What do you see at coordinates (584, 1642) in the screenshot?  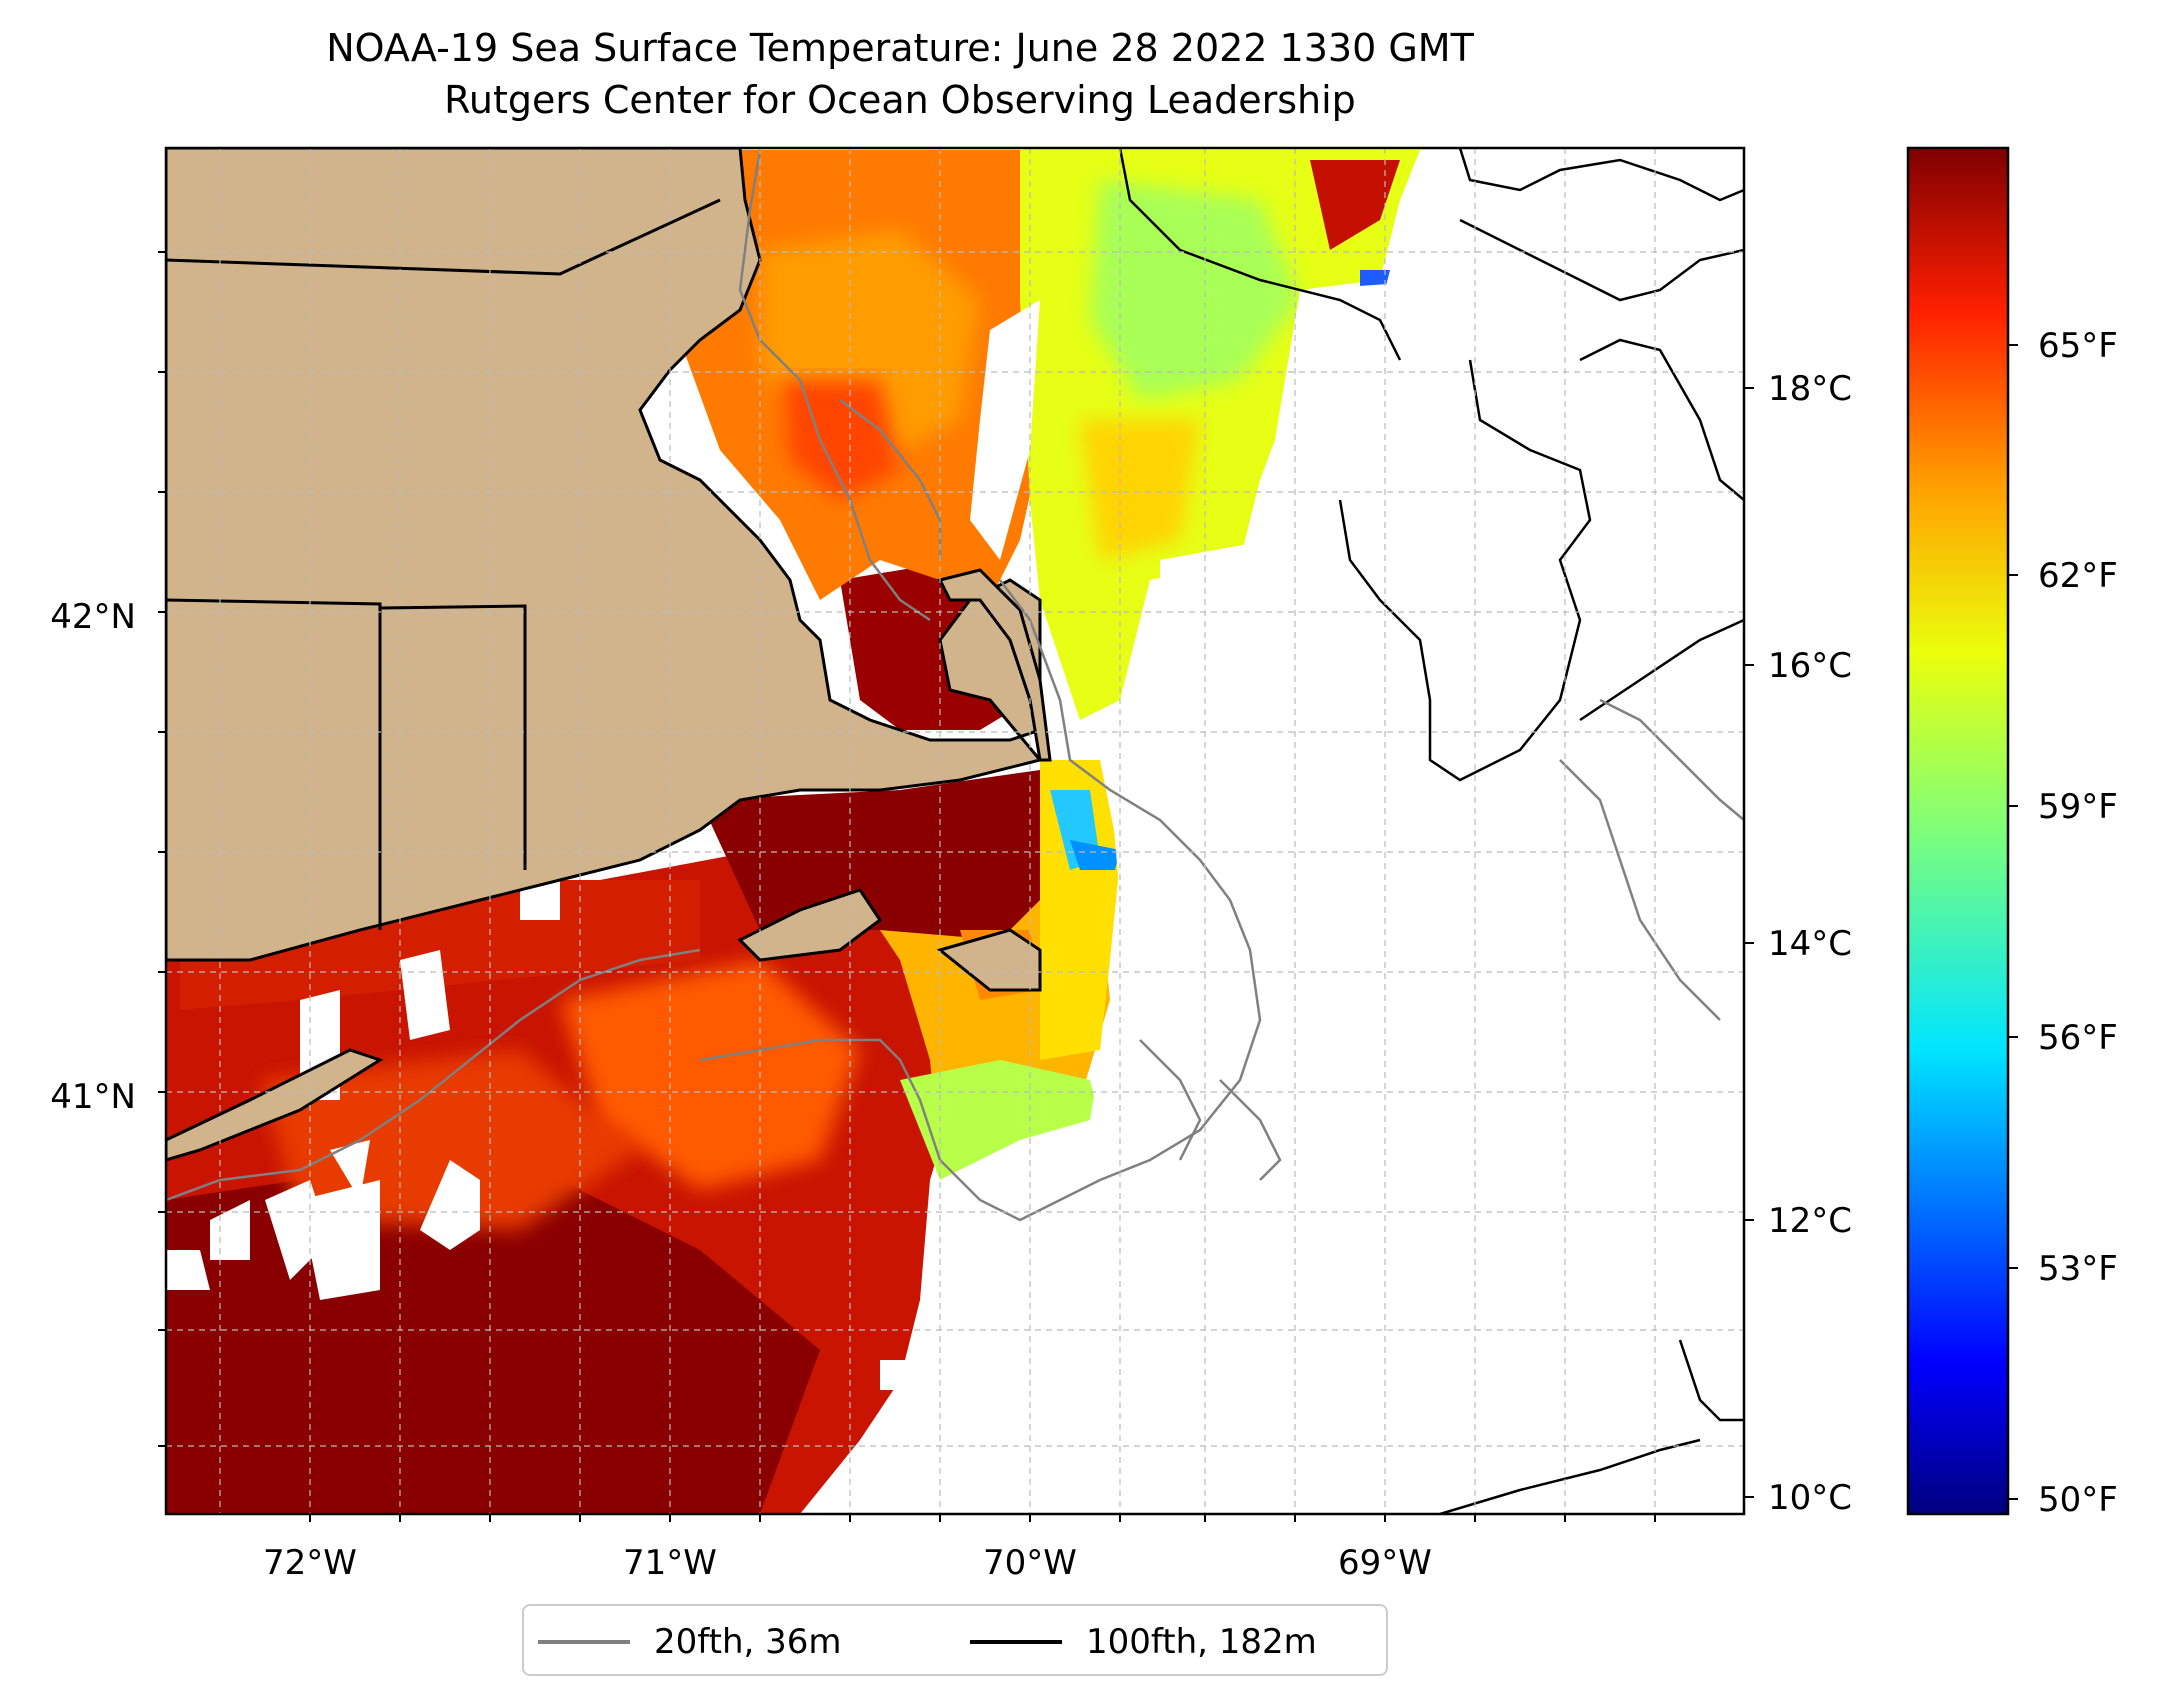 I see `legend-swatch-gray-line` at bounding box center [584, 1642].